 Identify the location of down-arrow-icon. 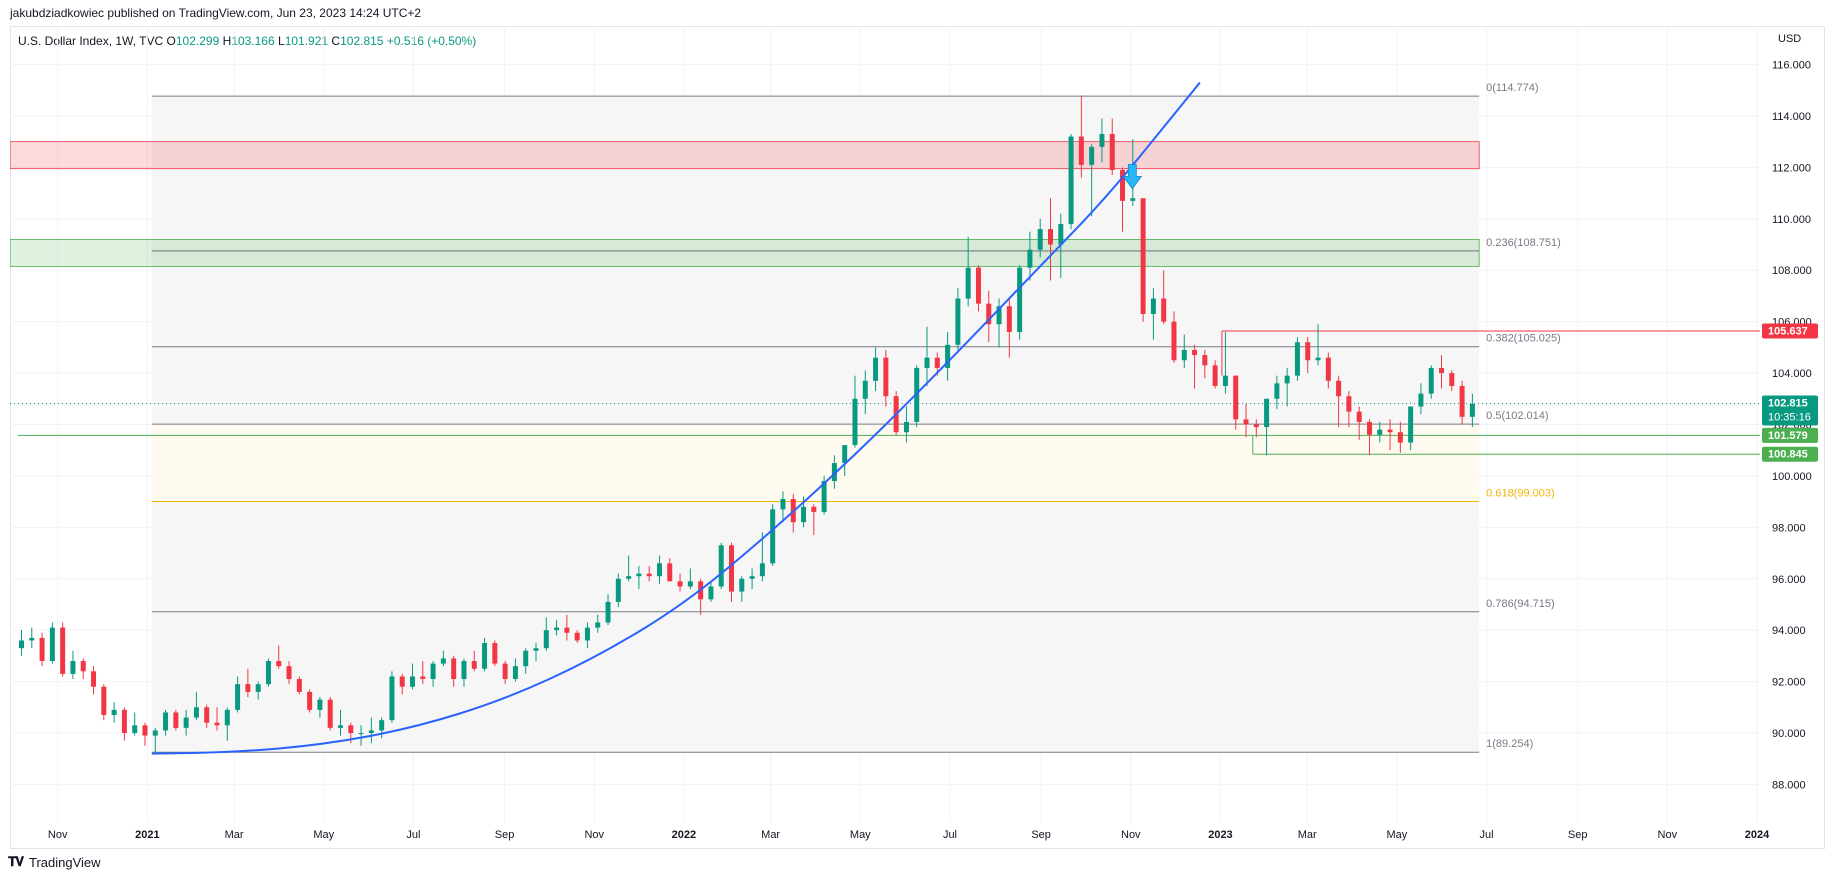
(1132, 177).